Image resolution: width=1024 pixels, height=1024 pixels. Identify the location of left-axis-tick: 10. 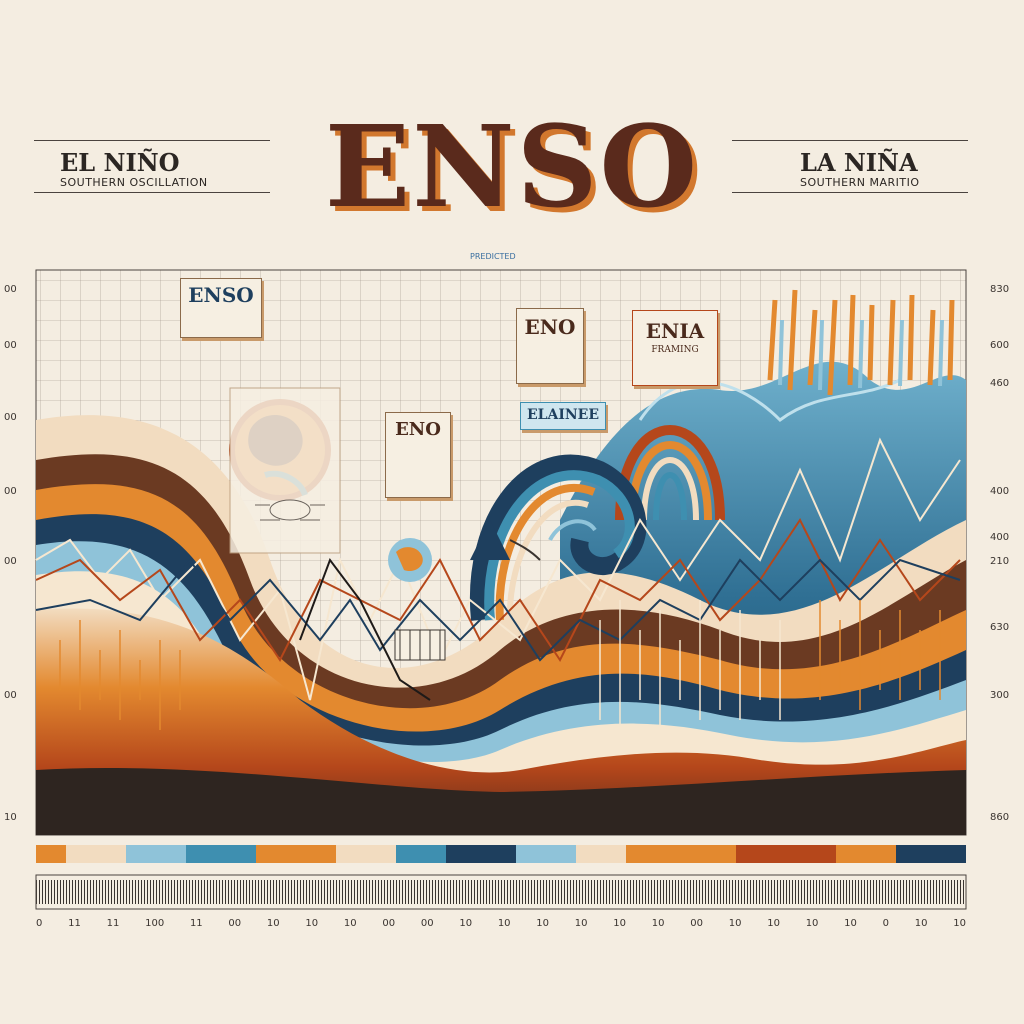
(10, 817).